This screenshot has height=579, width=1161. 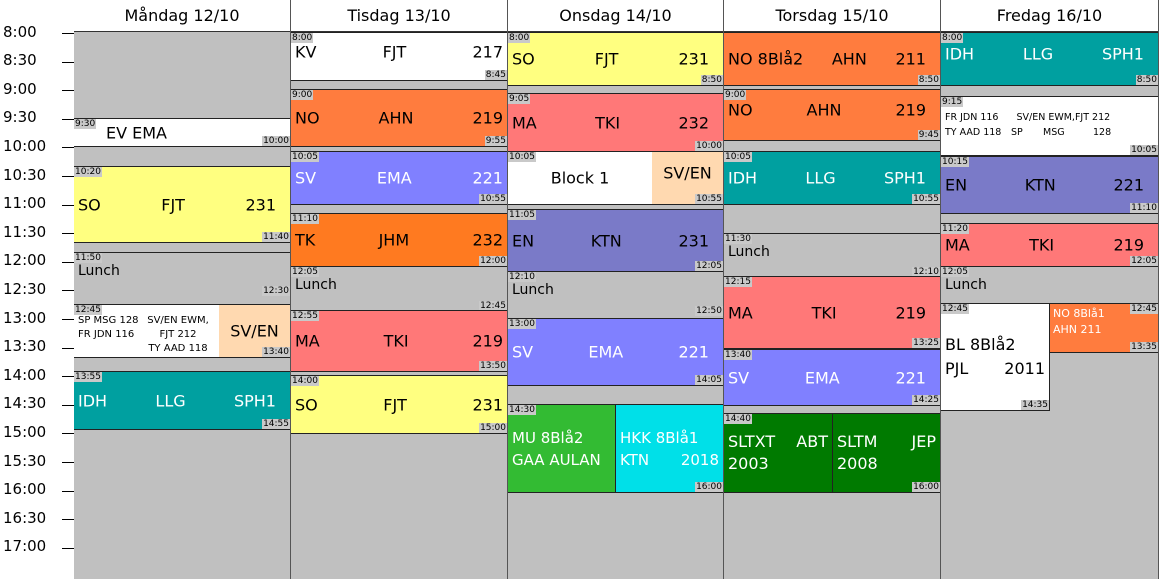 I want to click on lesson-block: 9:00 NO AHN 219 9:55, so click(x=399, y=118).